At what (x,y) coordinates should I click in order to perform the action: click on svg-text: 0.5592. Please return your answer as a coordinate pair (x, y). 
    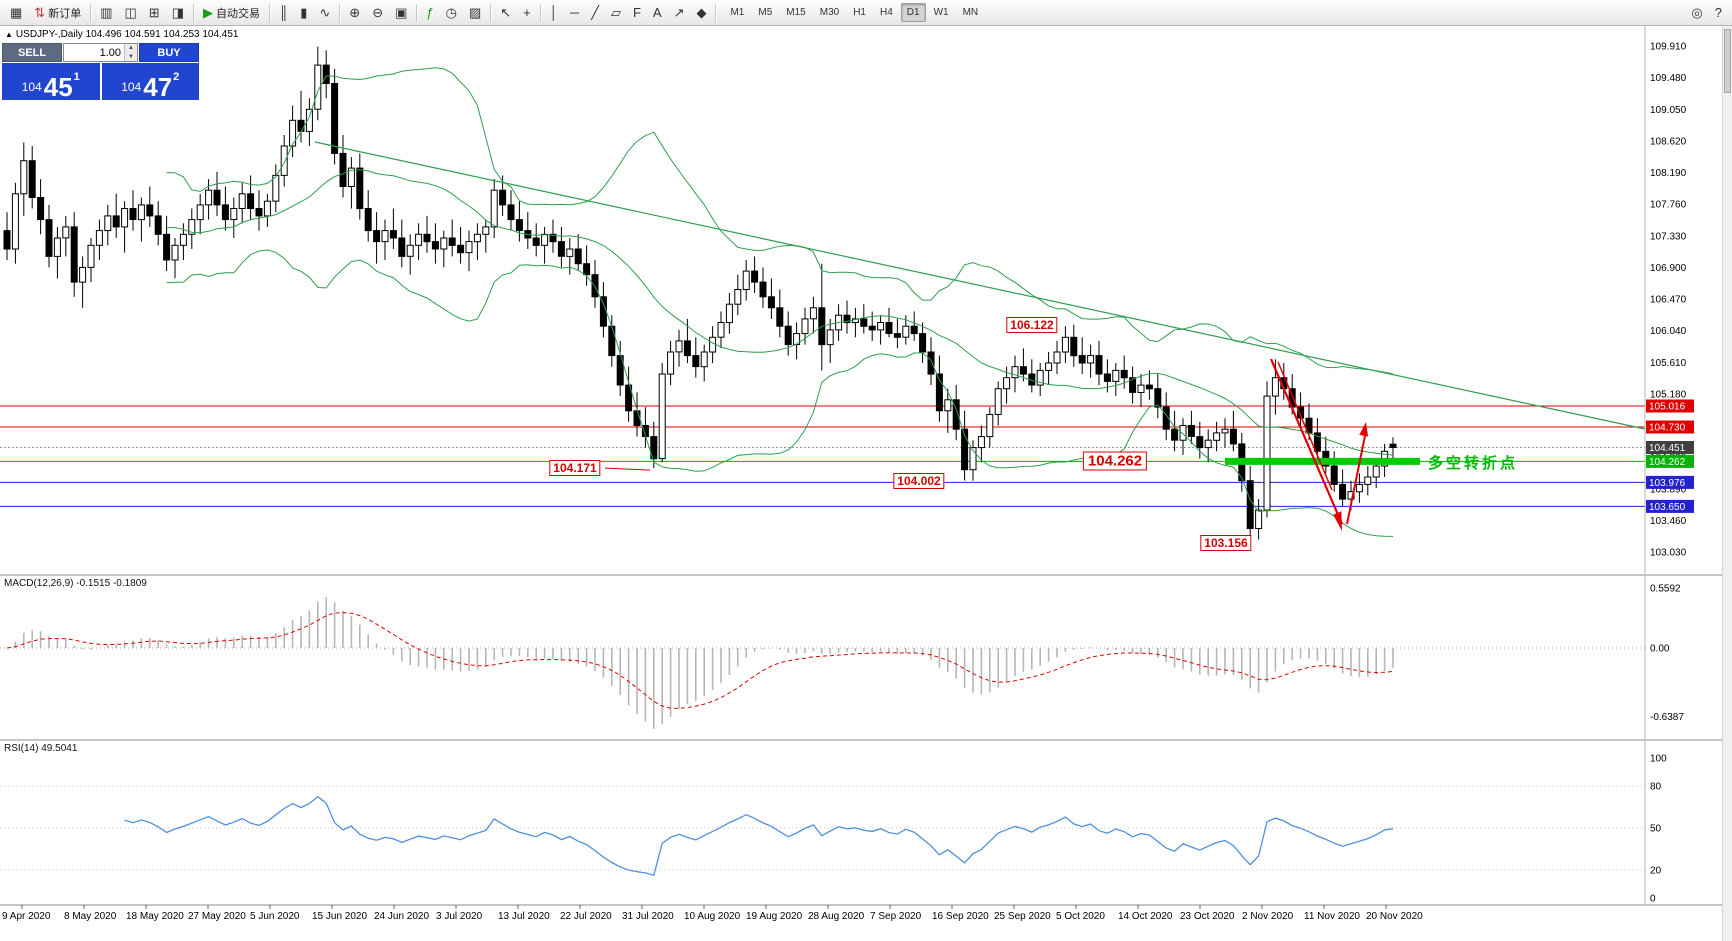
    Looking at the image, I should click on (1665, 589).